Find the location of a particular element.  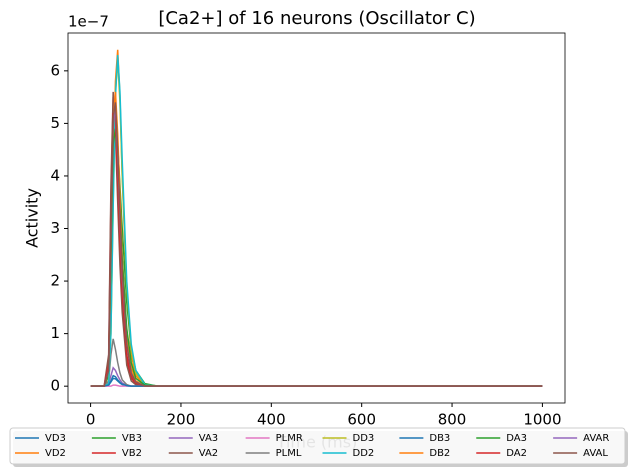

legend-label: VD2 is located at coordinates (55, 453).